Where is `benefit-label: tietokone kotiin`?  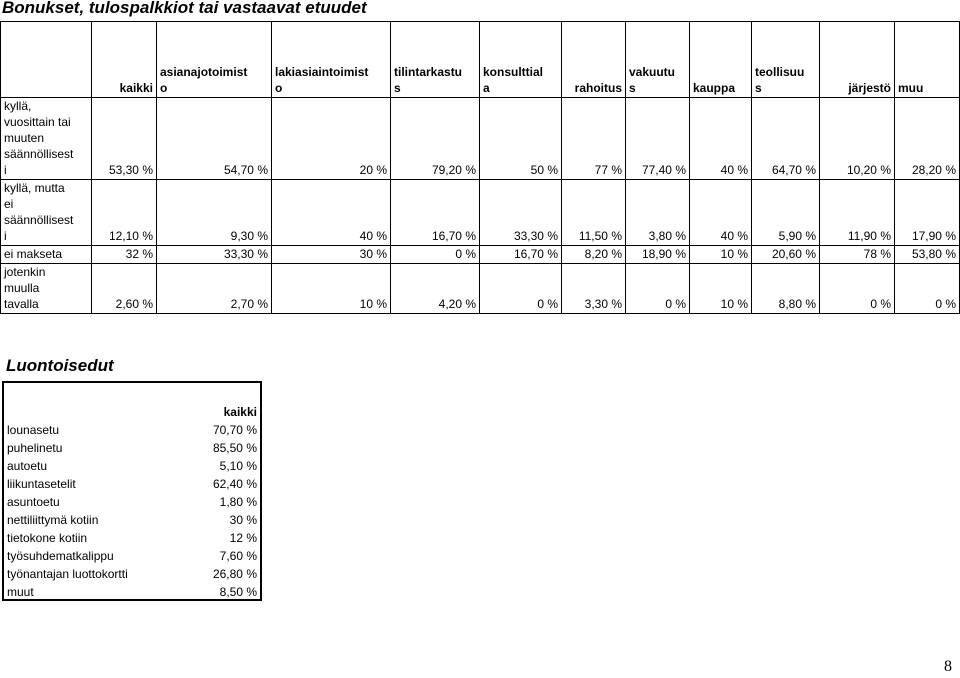
benefit-label: tietokone kotiin is located at coordinates (89, 536).